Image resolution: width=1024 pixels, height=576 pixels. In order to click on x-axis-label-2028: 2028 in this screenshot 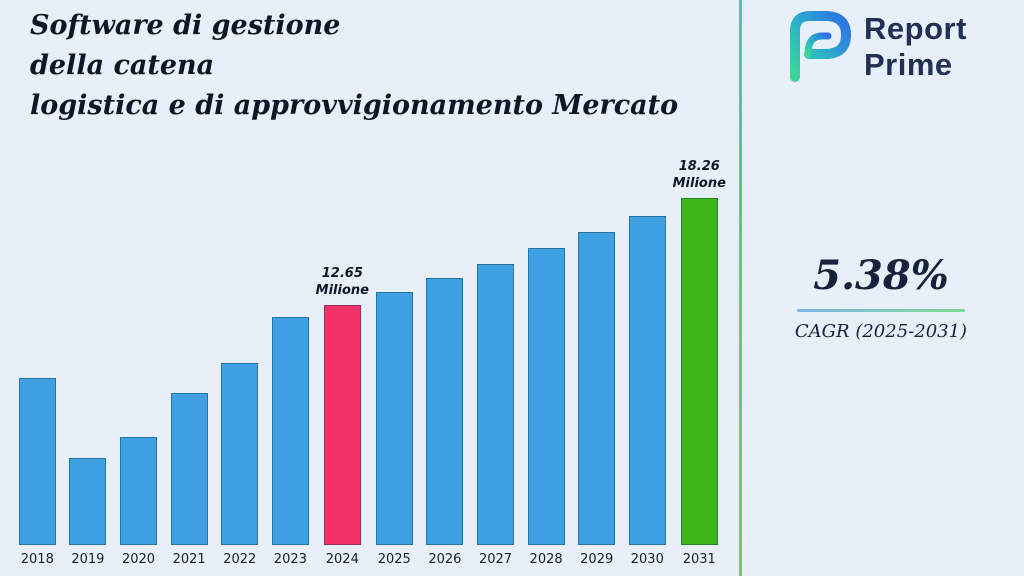, I will do `click(546, 559)`.